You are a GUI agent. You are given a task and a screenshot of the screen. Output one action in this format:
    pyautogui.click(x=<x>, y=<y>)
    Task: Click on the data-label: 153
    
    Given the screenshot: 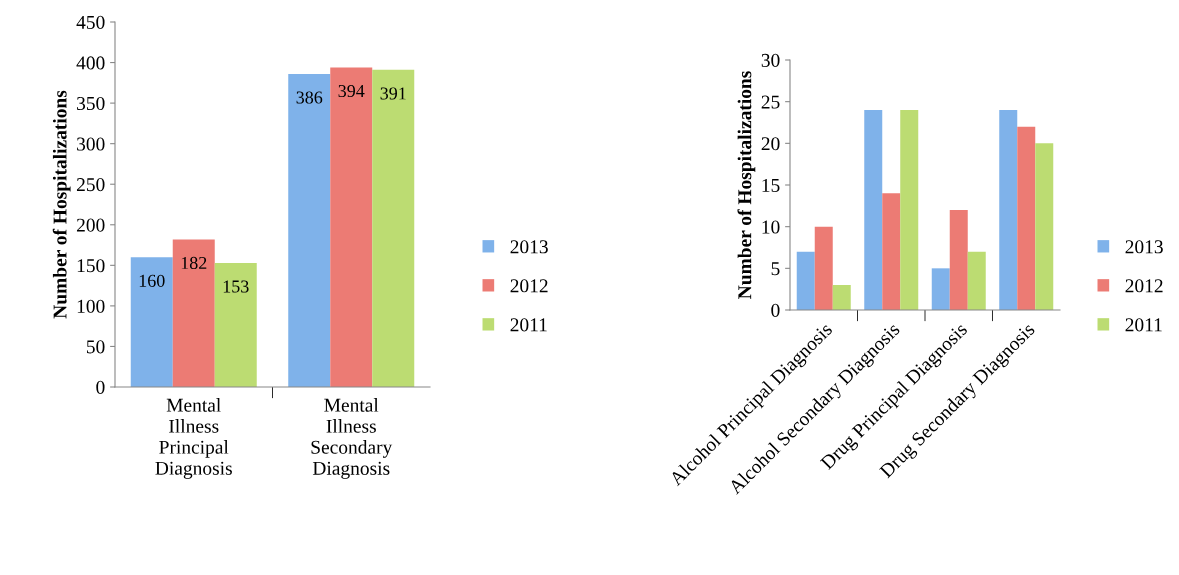 What is the action you would take?
    pyautogui.click(x=236, y=286)
    